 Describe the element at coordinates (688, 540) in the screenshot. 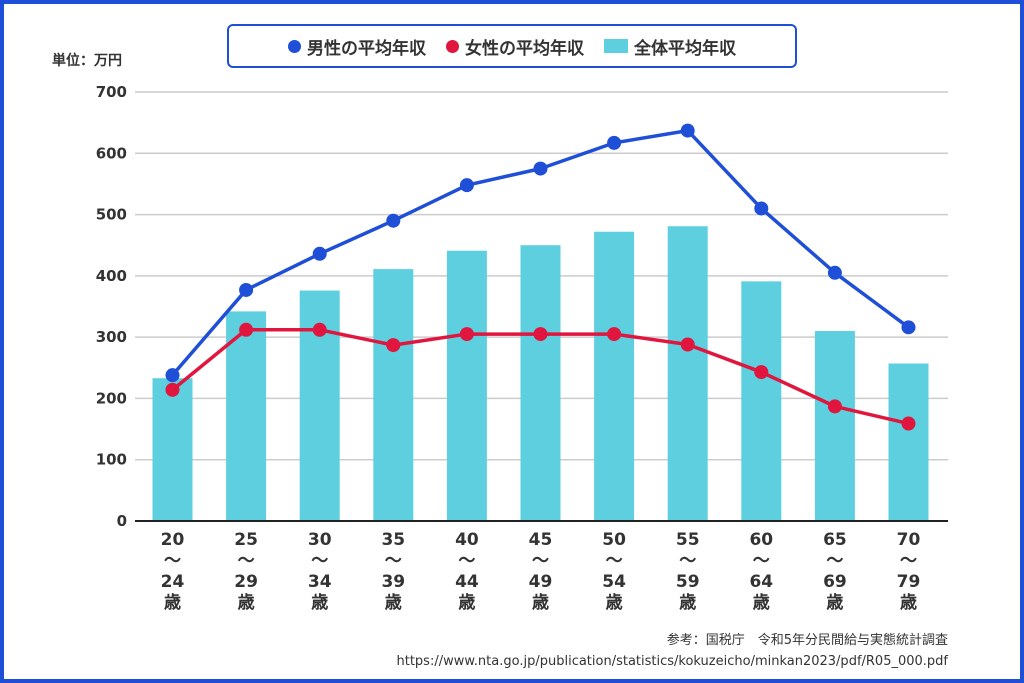

I see `x-tick-label-from: 55` at that location.